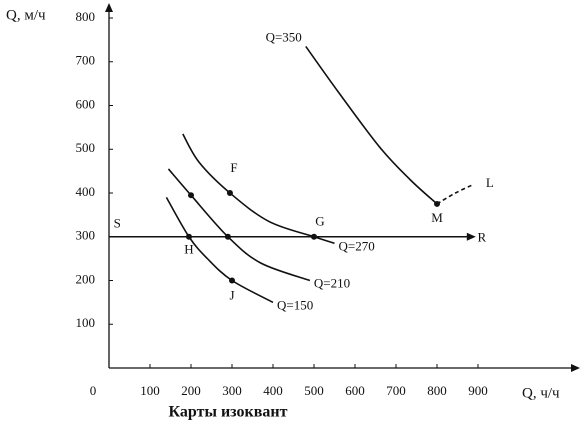  I want to click on x-tick-label: 0, so click(93, 390).